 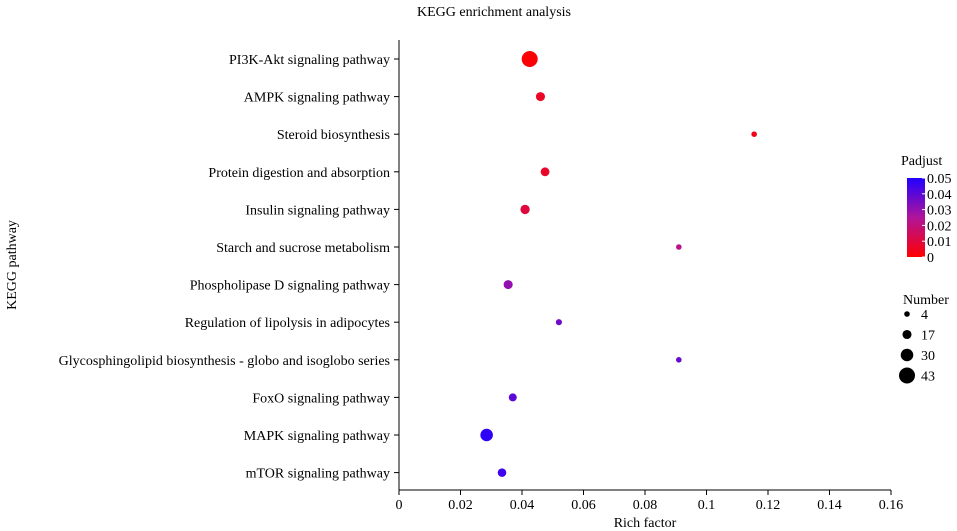 What do you see at coordinates (309, 60) in the screenshot?
I see `y-tick-label: PI3K-Akt signaling pathway` at bounding box center [309, 60].